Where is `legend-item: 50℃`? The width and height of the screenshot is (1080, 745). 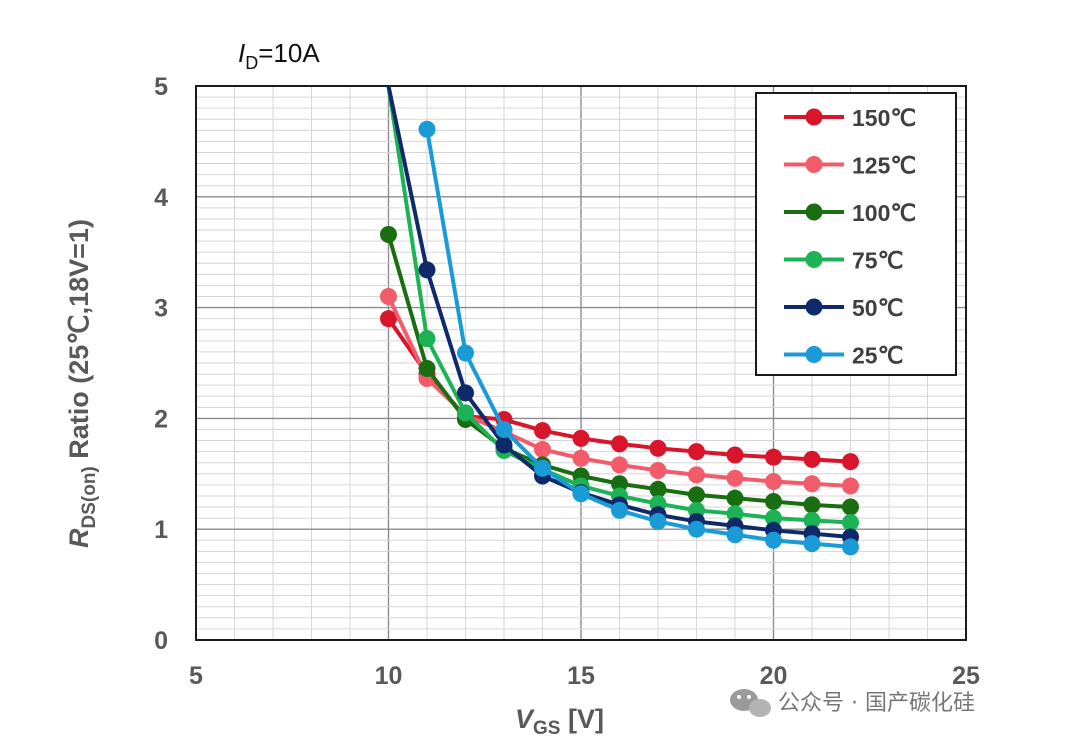 legend-item: 50℃ is located at coordinates (843, 308).